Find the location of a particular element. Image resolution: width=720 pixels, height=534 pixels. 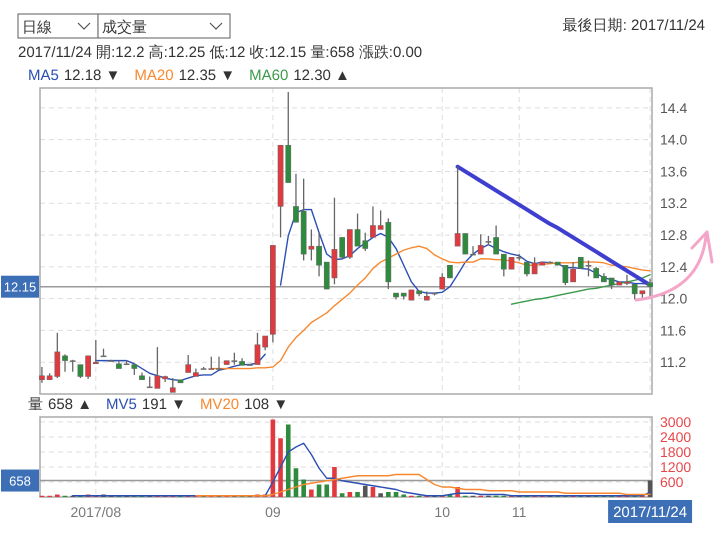

text: MA5 is located at coordinates (43, 75).